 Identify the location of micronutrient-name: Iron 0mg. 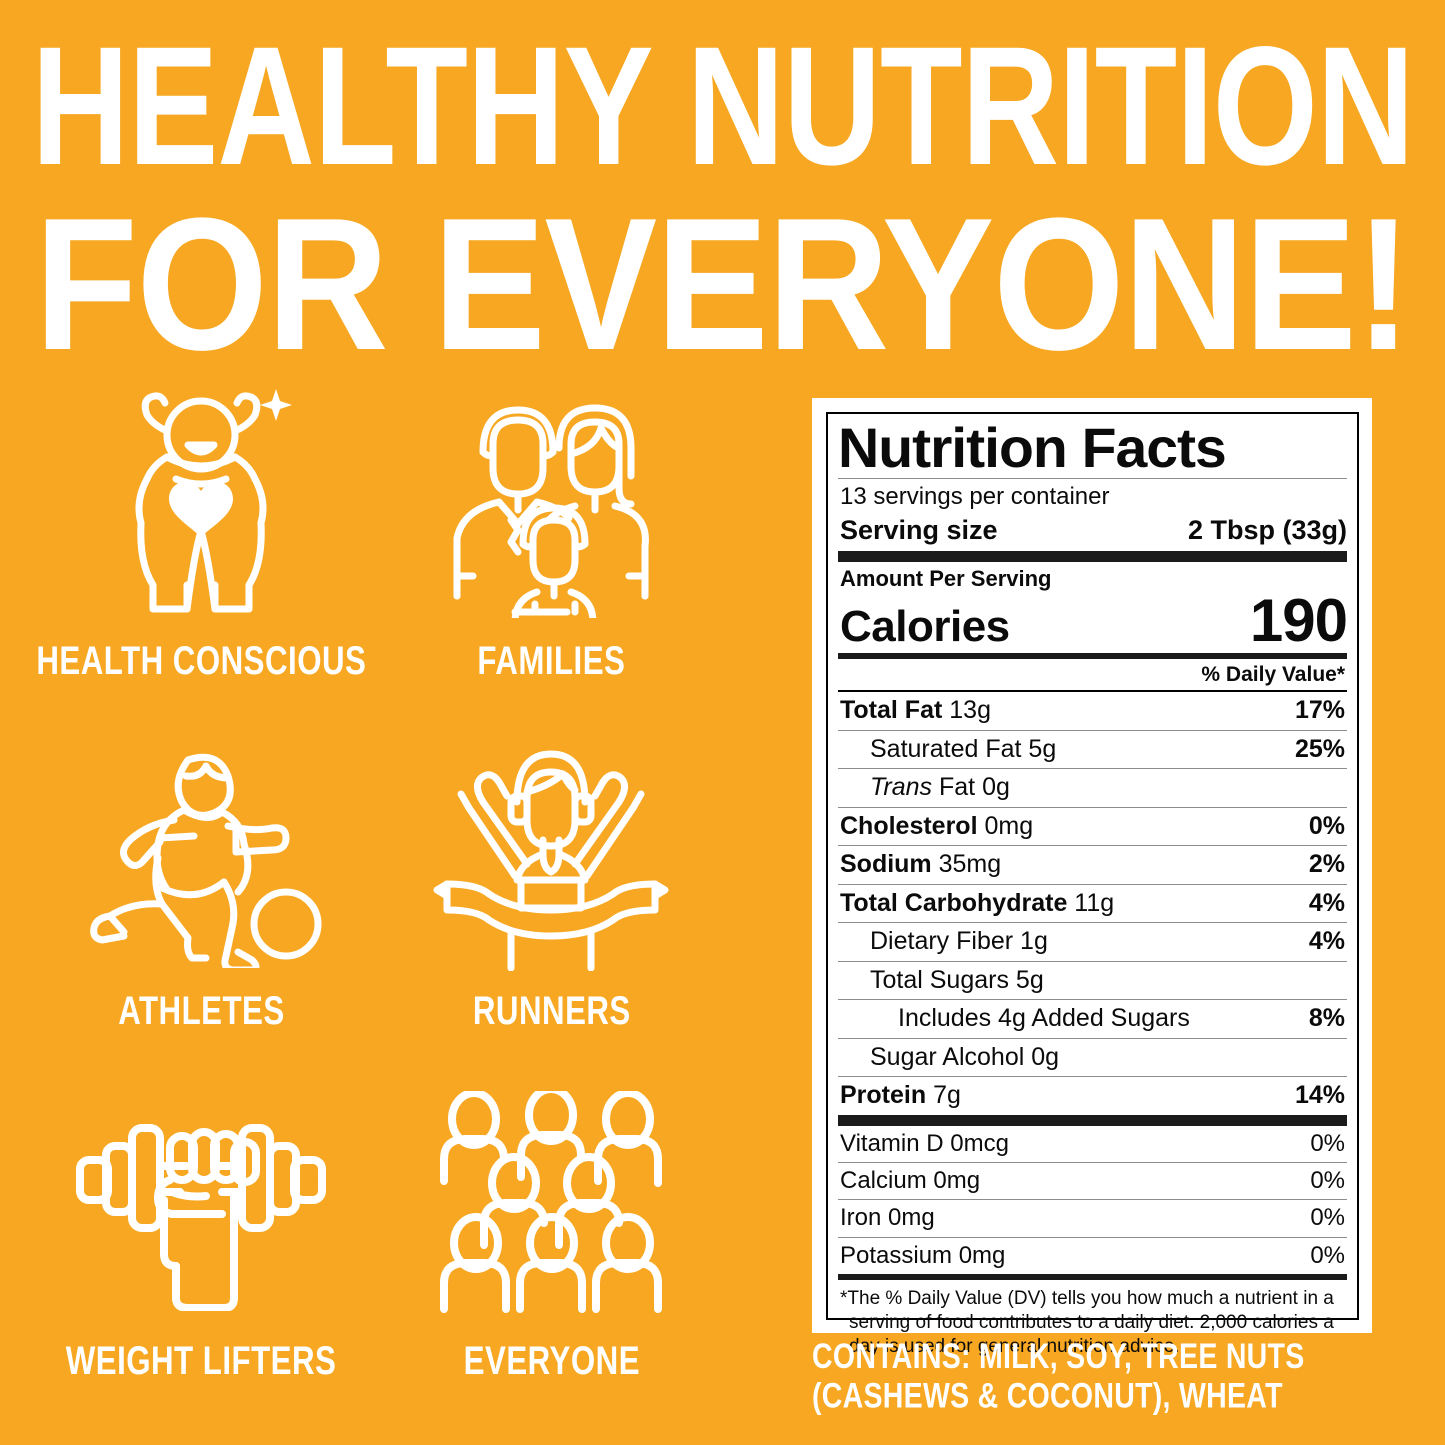
(887, 1218).